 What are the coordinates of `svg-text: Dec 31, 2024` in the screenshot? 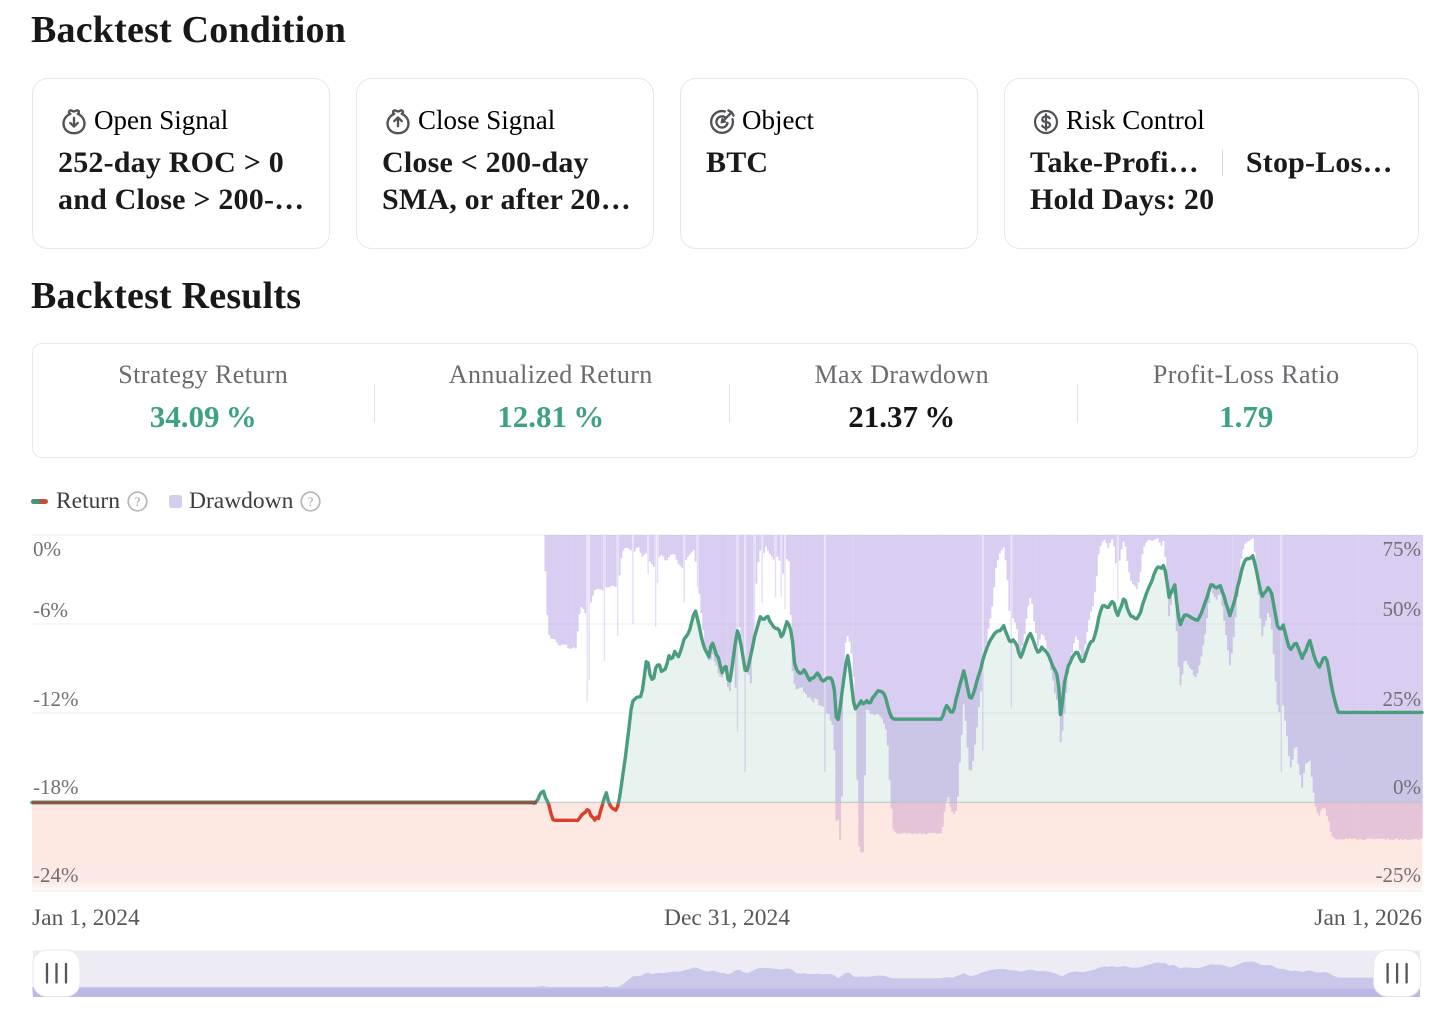 It's located at (727, 918).